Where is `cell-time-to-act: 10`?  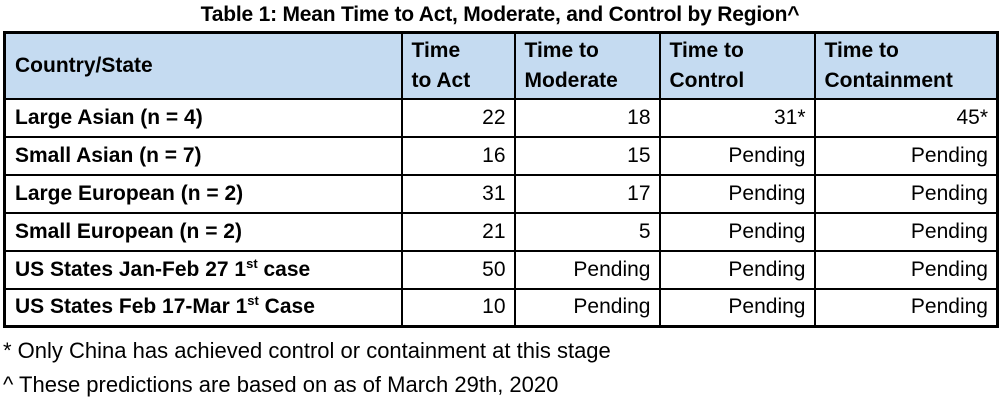 cell-time-to-act: 10 is located at coordinates (458, 307).